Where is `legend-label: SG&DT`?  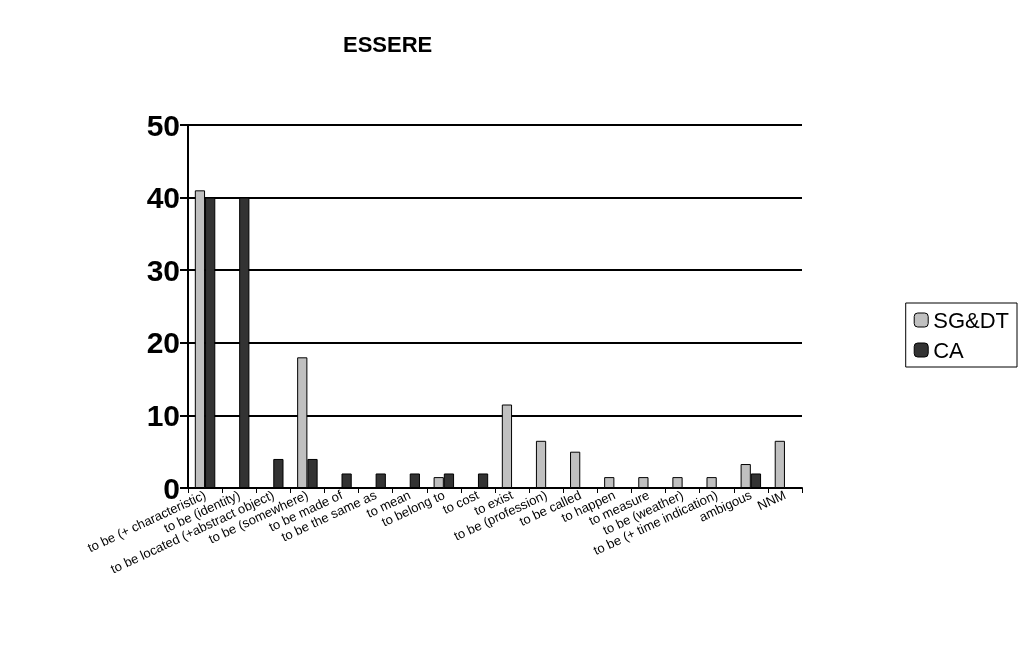
legend-label: SG&DT is located at coordinates (971, 320).